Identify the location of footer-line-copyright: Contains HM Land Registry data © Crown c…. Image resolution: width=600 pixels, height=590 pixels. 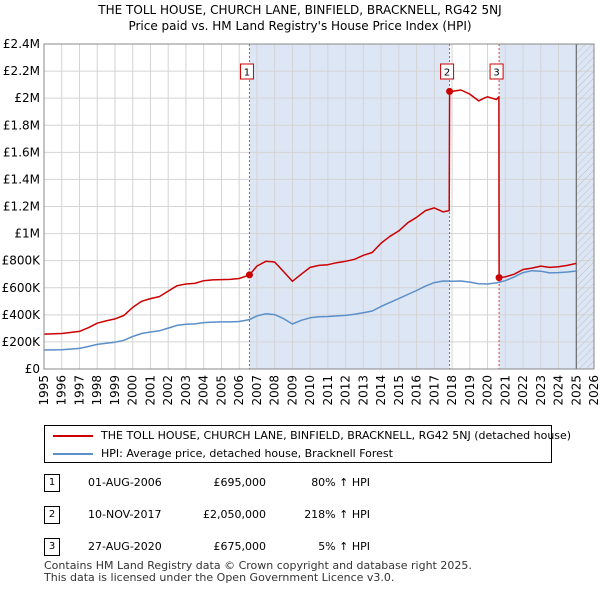
(258, 565).